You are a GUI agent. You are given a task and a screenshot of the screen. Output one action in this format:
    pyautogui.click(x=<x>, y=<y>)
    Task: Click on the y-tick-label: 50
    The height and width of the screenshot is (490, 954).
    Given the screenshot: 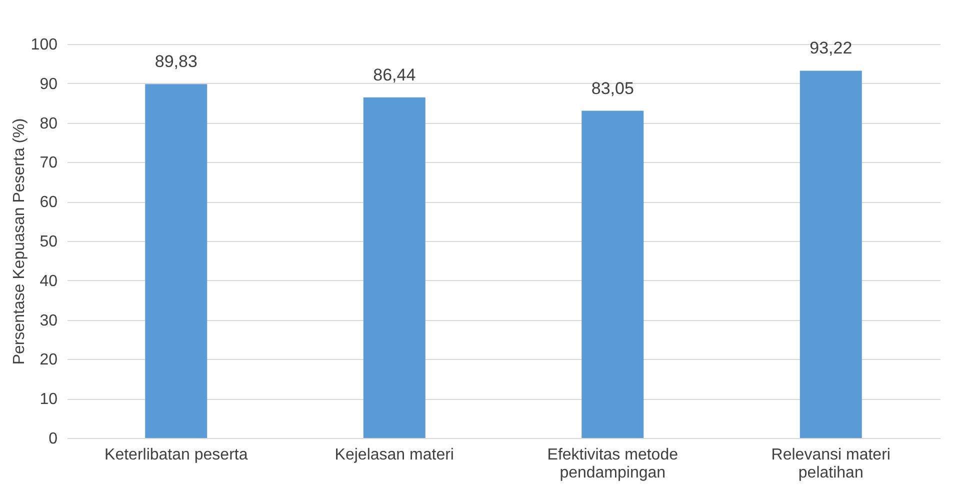 What is the action you would take?
    pyautogui.click(x=49, y=242)
    